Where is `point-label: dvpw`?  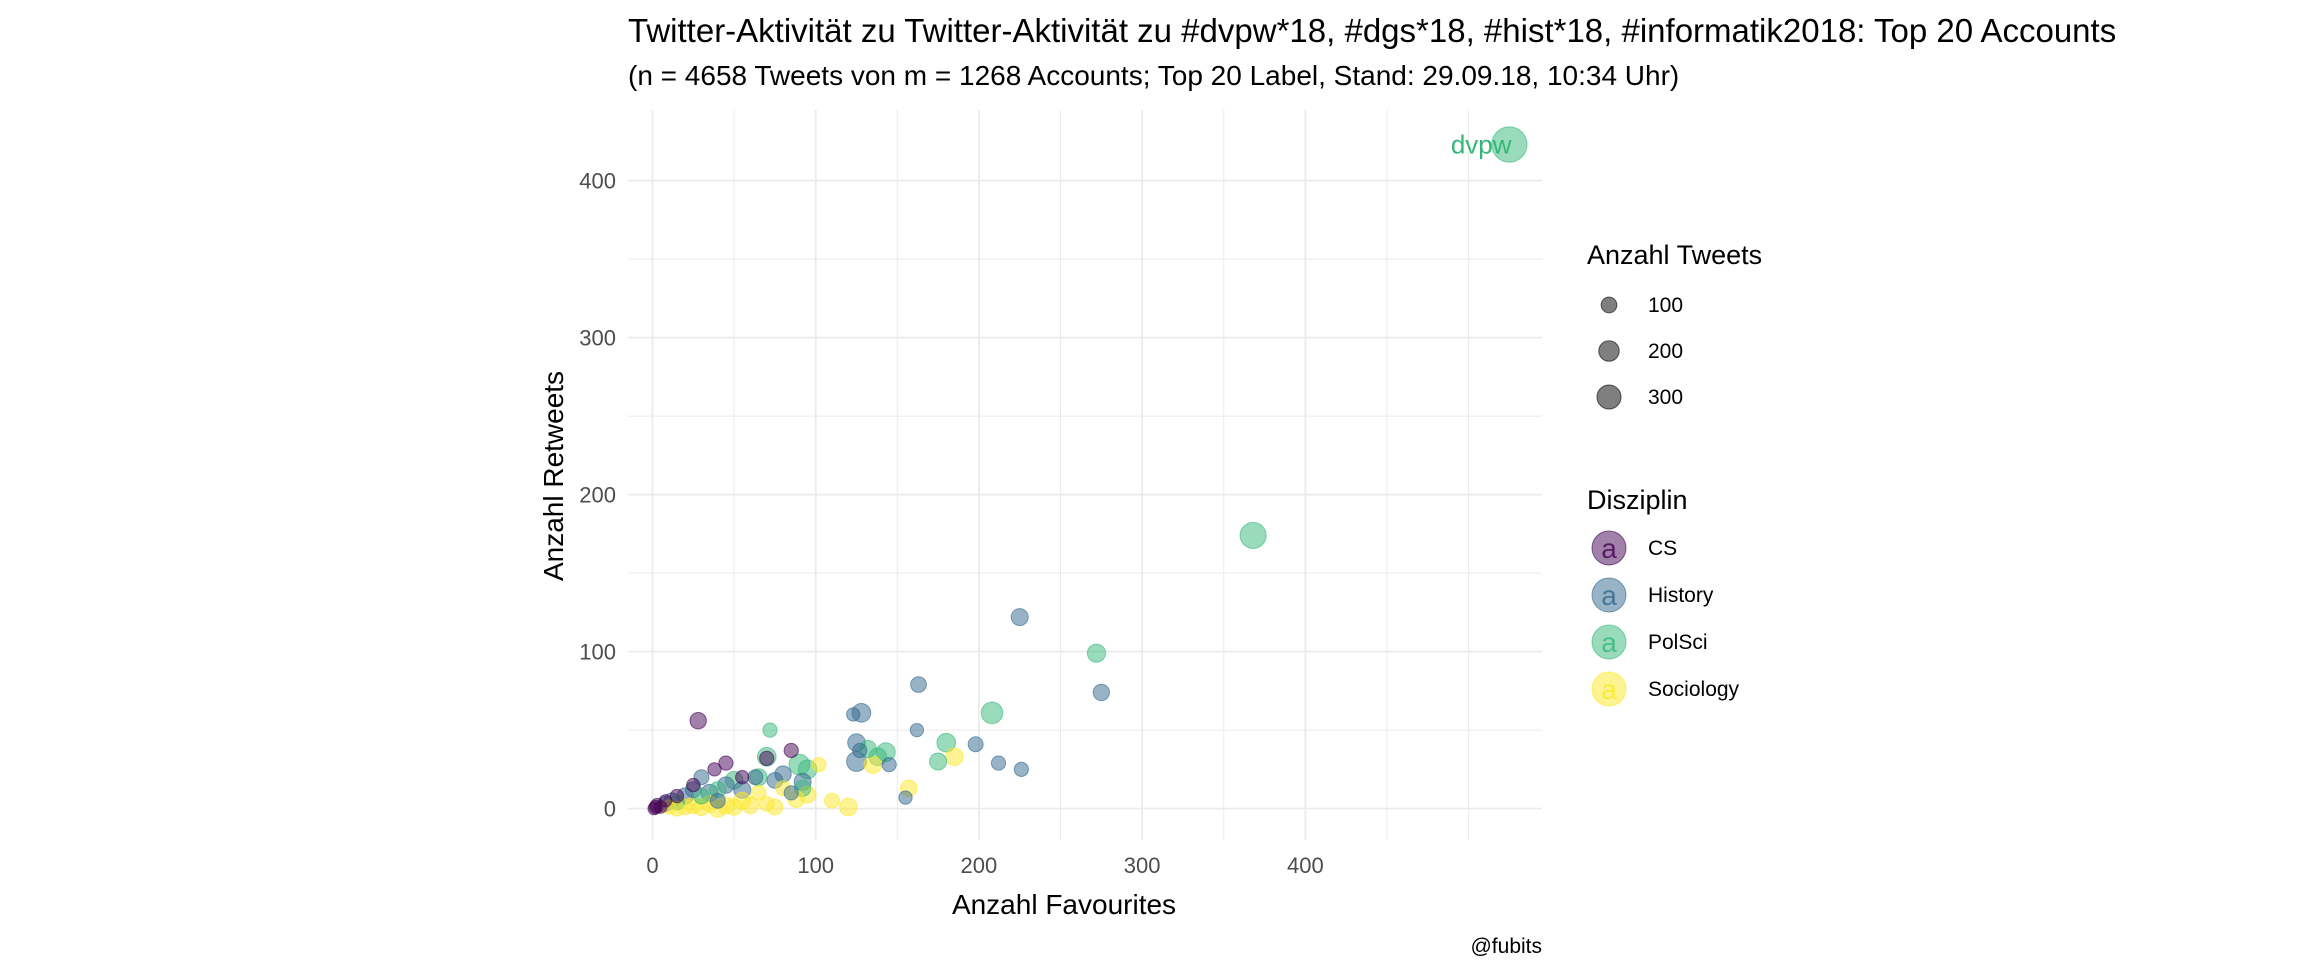 point-label: dvpw is located at coordinates (1481, 145).